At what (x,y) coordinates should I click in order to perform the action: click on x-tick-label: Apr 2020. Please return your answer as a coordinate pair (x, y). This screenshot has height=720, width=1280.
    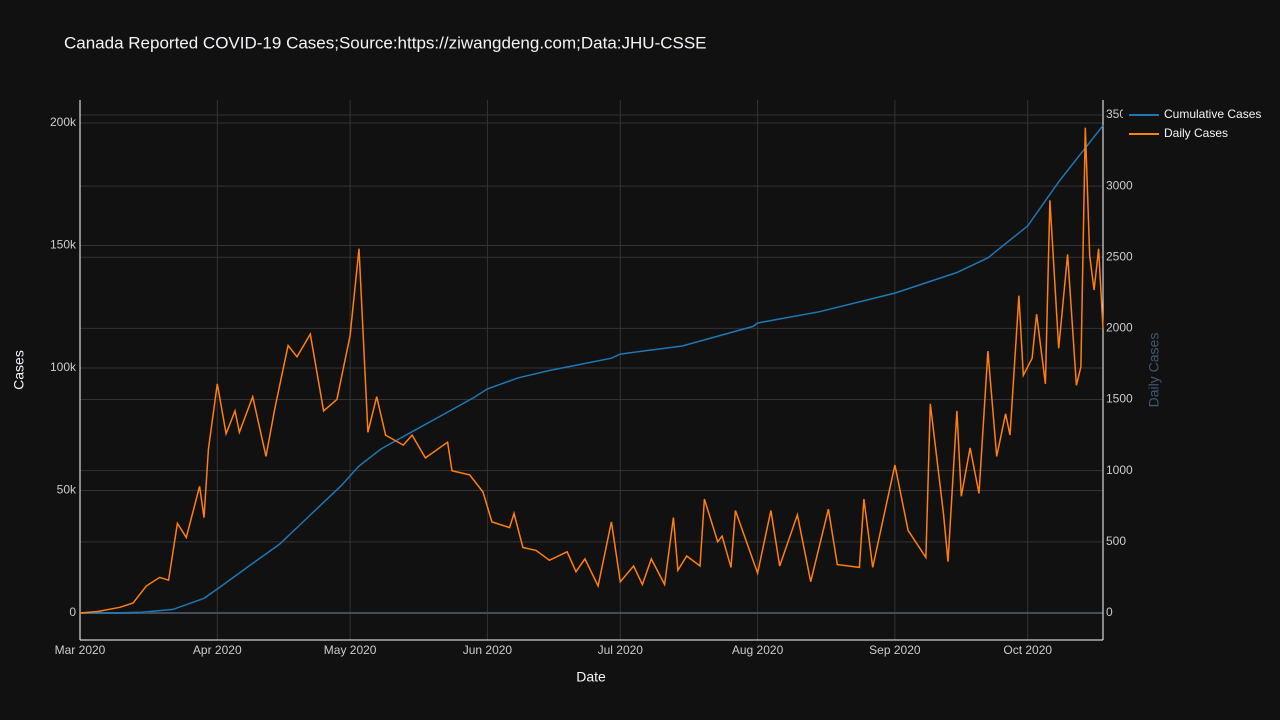
    Looking at the image, I should click on (217, 650).